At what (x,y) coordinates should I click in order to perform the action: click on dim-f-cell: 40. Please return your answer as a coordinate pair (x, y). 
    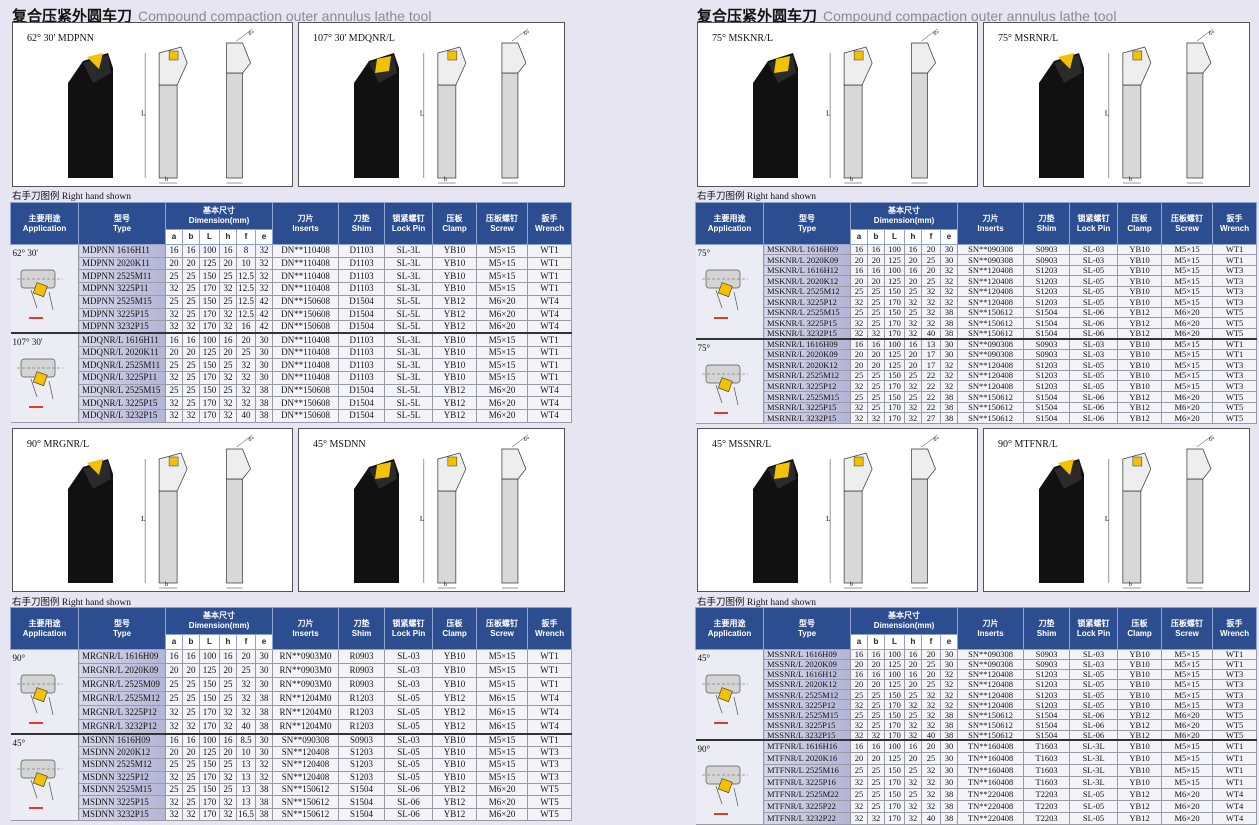
    Looking at the image, I should click on (931, 735).